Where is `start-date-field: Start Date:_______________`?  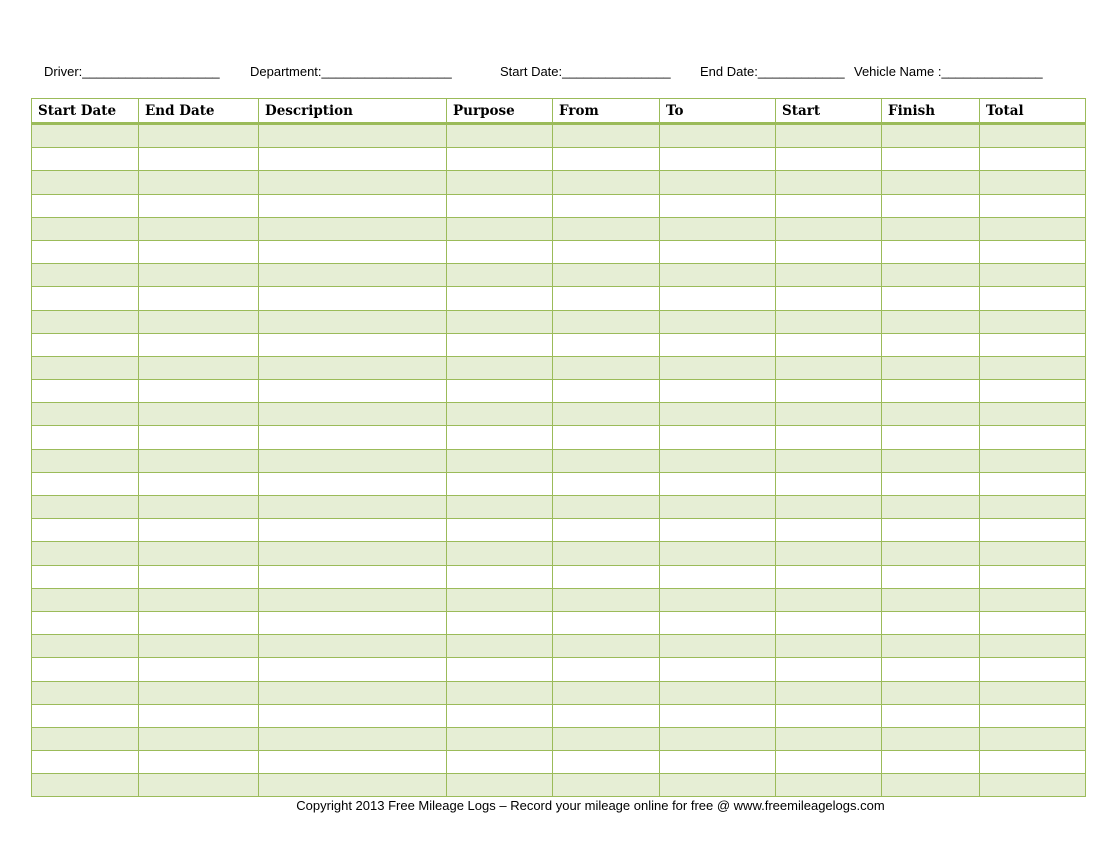
start-date-field: Start Date:_______________ is located at coordinates (585, 71).